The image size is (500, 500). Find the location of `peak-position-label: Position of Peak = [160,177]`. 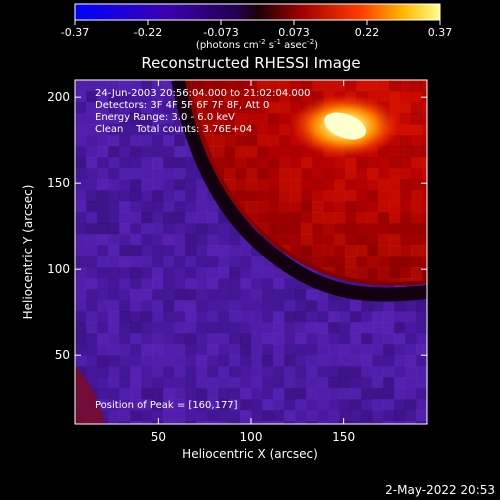

peak-position-label: Position of Peak = [160,177] is located at coordinates (166, 405).